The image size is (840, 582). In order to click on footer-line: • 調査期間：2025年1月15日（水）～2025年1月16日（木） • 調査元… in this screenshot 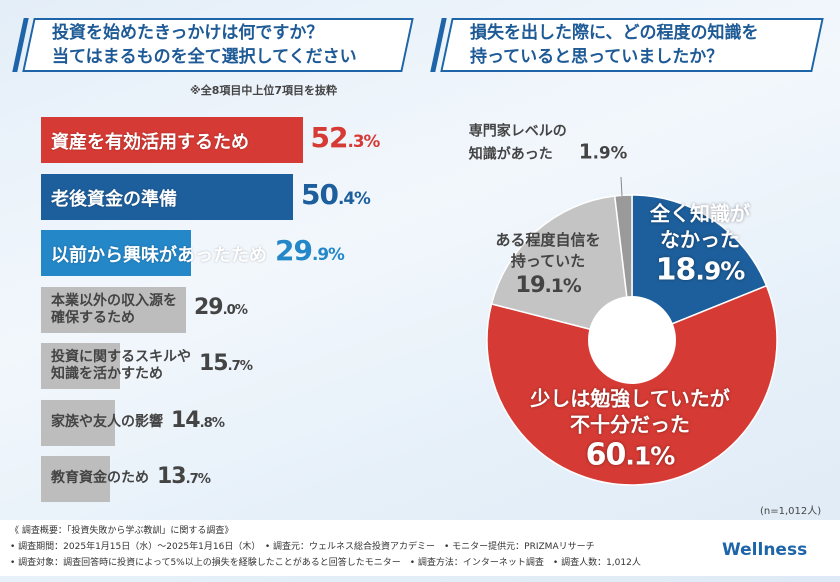, I will do `click(302, 547)`.